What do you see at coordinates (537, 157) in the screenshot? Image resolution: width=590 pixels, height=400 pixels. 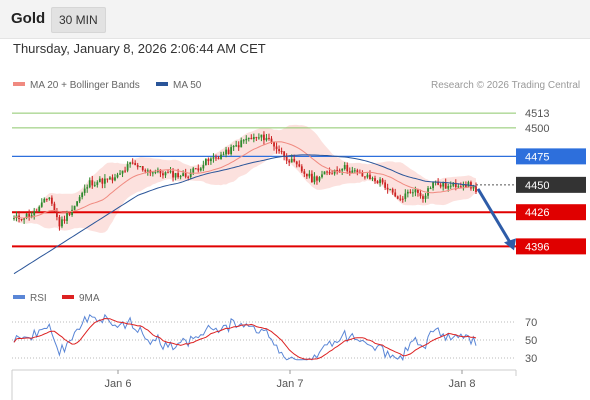 I see `price-tag-label: 4475` at bounding box center [537, 157].